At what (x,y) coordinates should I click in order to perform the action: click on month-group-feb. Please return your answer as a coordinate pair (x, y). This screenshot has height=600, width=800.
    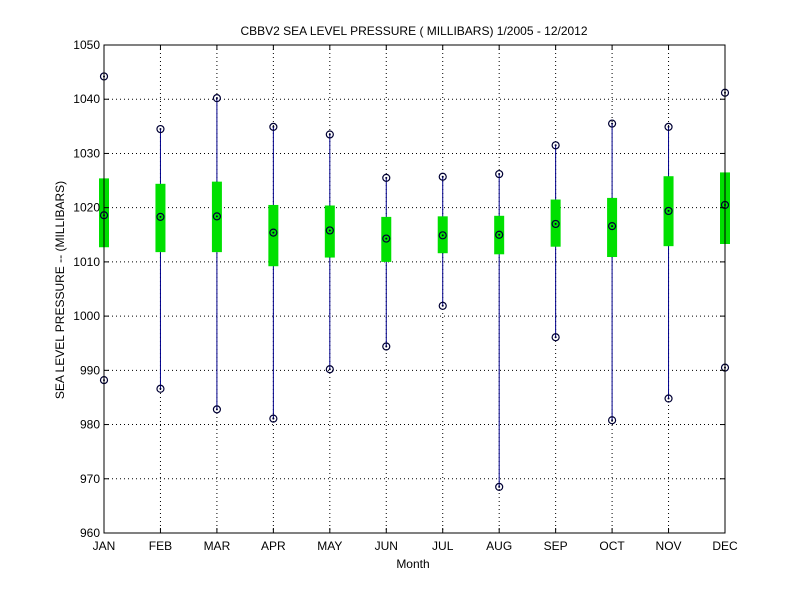
    Looking at the image, I should click on (160, 258).